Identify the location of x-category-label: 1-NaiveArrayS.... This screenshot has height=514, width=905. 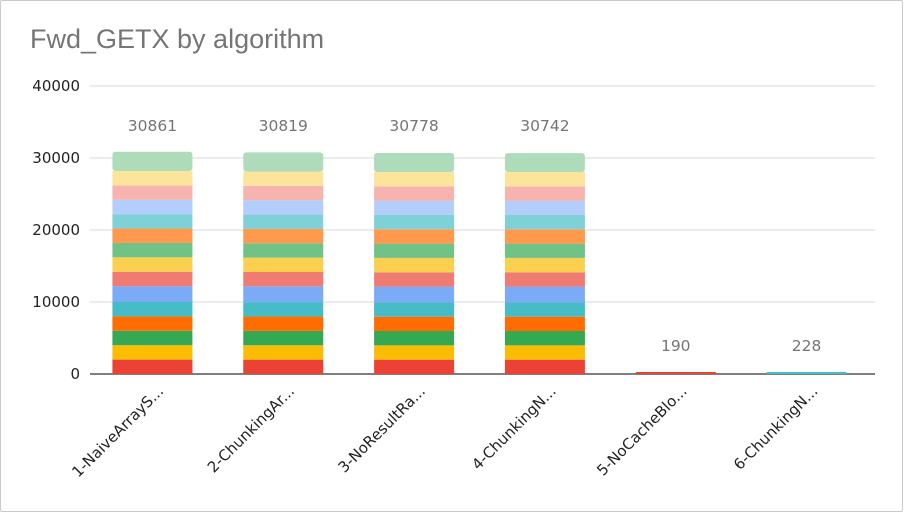
(117, 431).